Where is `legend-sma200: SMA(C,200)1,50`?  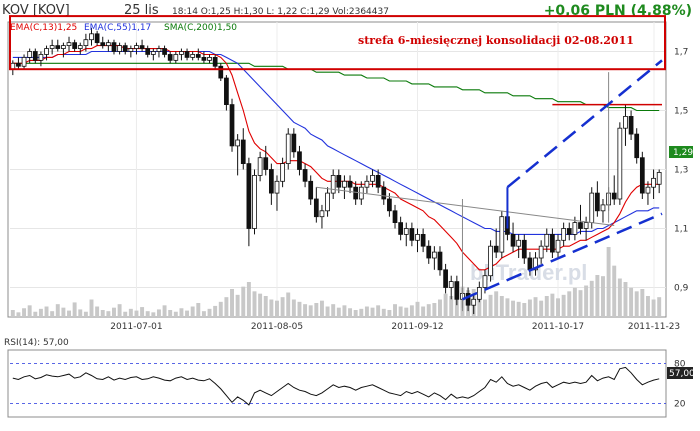 legend-sma200: SMA(C,200)1,50 is located at coordinates (200, 28).